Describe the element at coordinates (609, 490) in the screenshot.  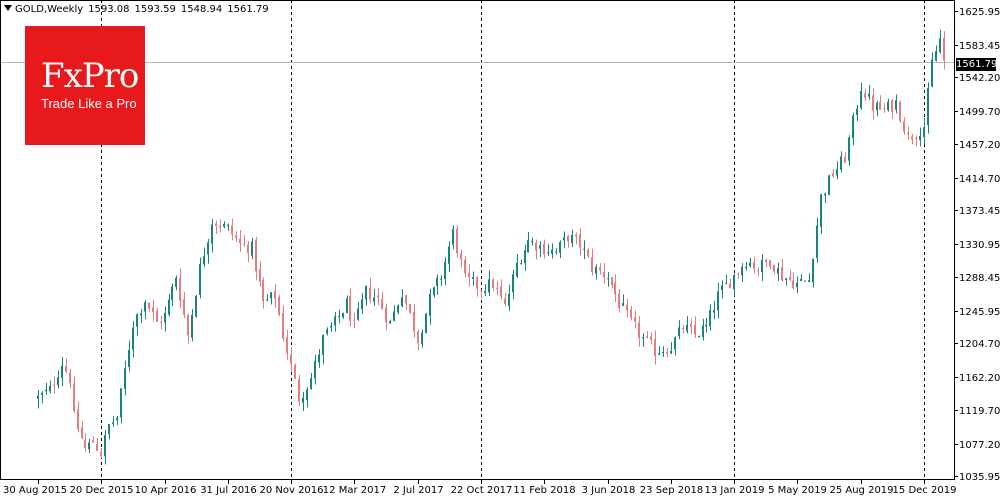
I see `x-tick-label: 3 Jun 2018` at that location.